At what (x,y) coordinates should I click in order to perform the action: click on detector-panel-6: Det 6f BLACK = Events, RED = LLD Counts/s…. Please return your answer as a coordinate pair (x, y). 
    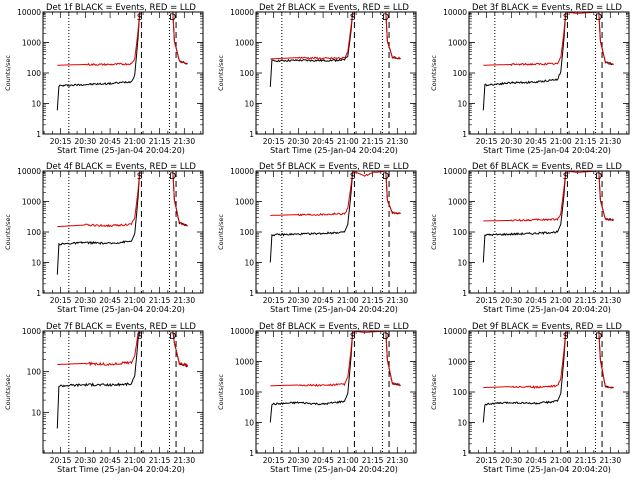
    Looking at the image, I should click on (530, 238).